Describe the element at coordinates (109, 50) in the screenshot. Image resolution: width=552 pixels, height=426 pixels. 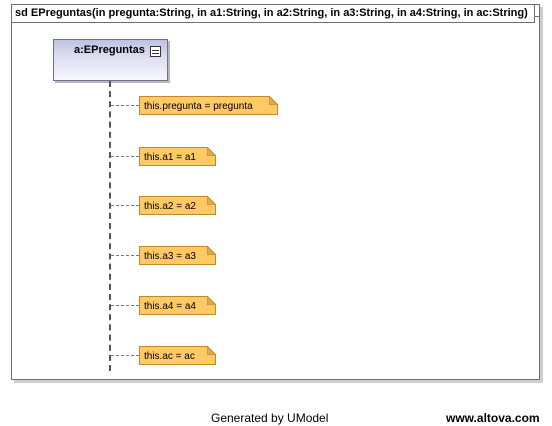
I see `lifeline-name: a:EPreguntas` at that location.